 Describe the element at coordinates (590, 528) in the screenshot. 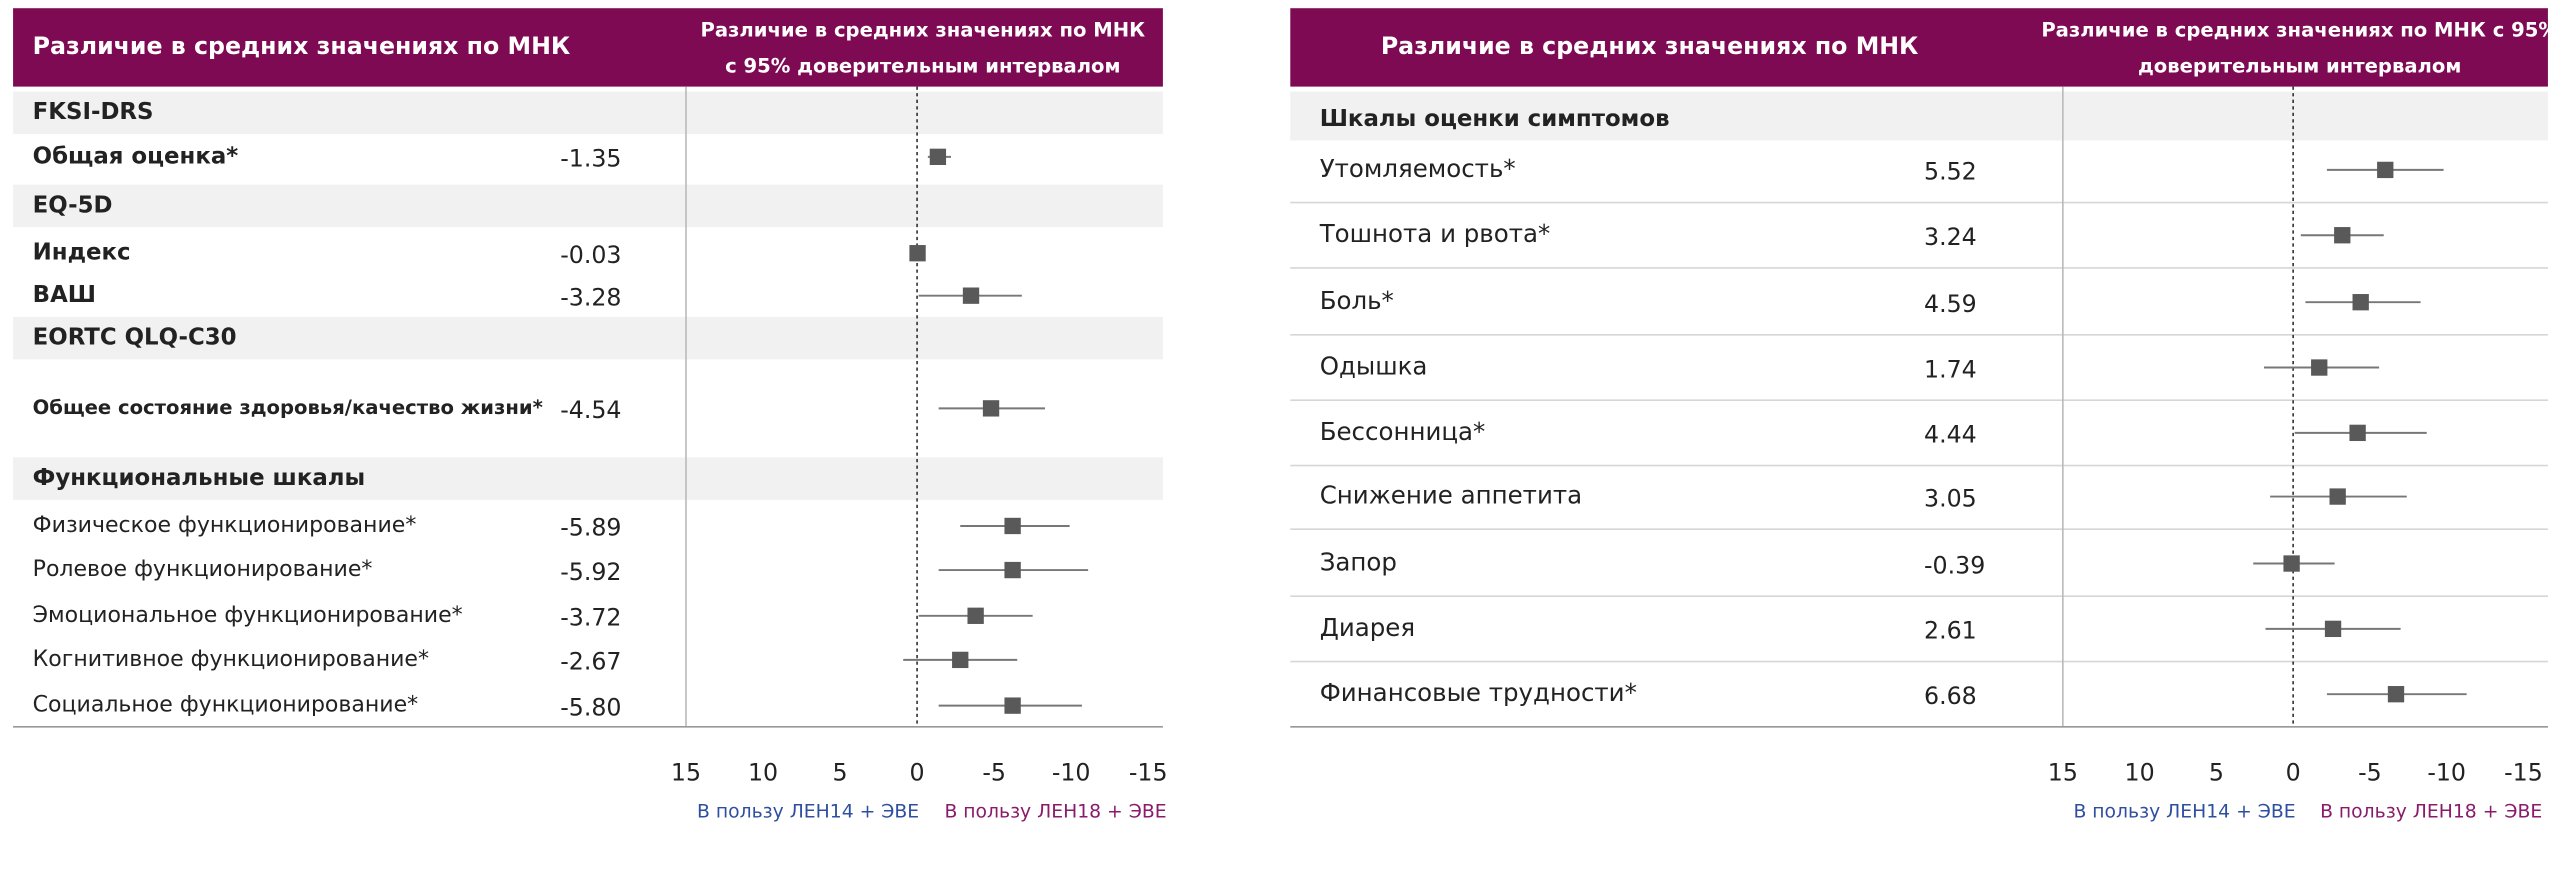

I see `row-value: -5.89` at that location.